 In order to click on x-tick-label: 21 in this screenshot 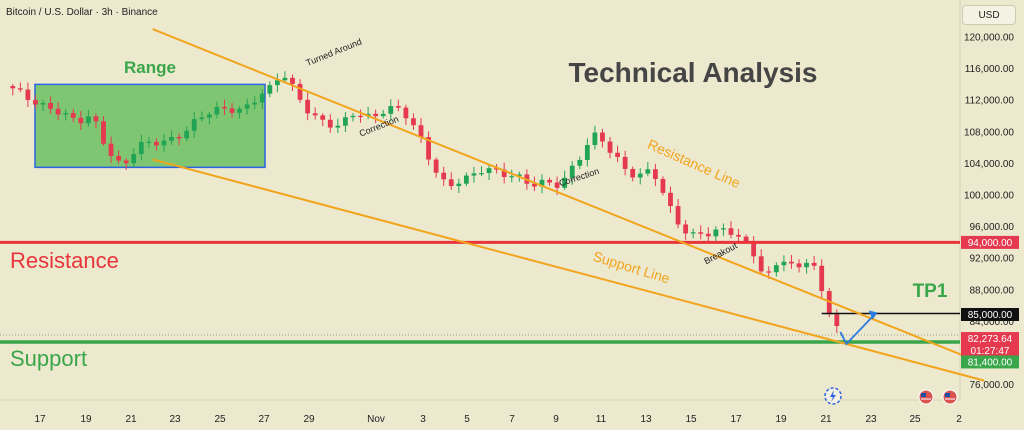, I will do `click(826, 419)`.